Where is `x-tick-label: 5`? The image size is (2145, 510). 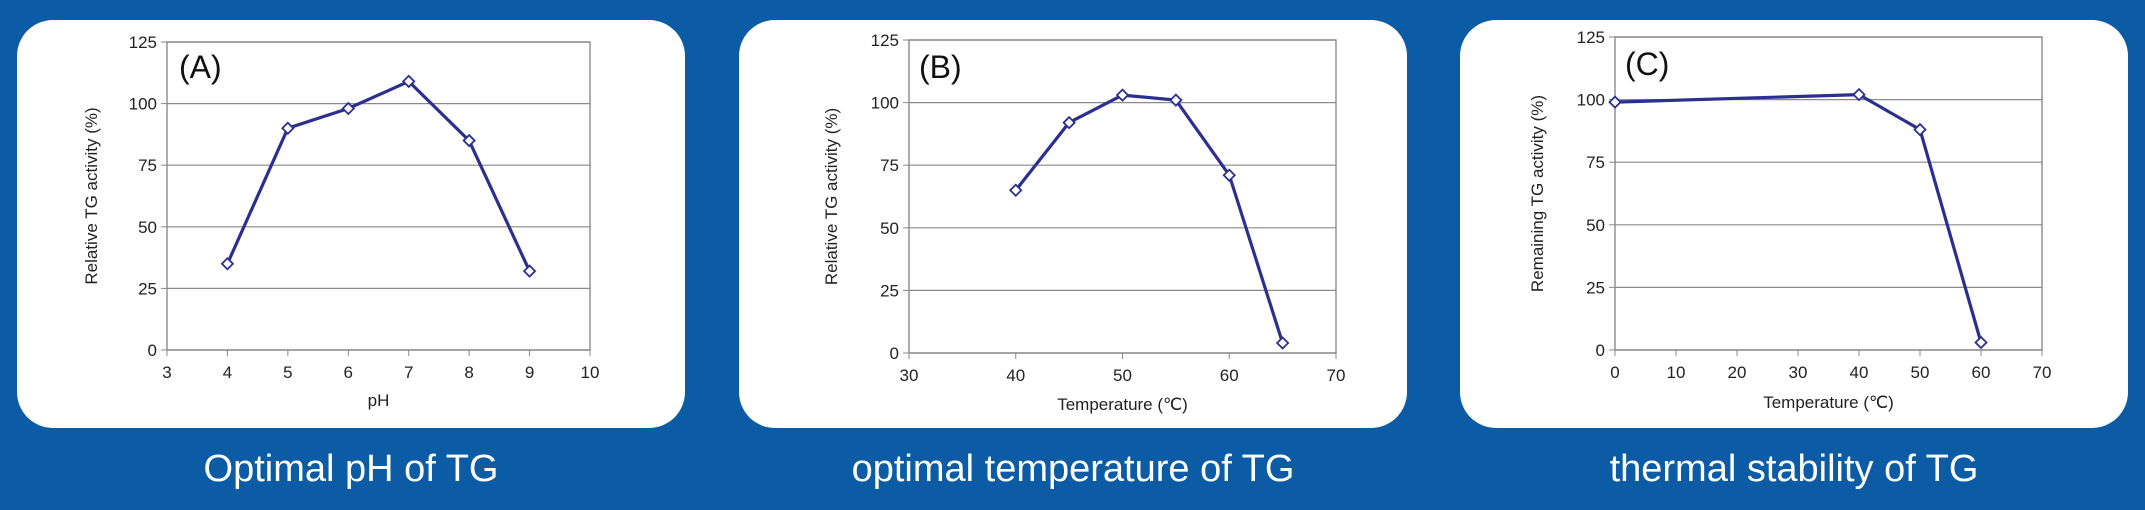 x-tick-label: 5 is located at coordinates (287, 372).